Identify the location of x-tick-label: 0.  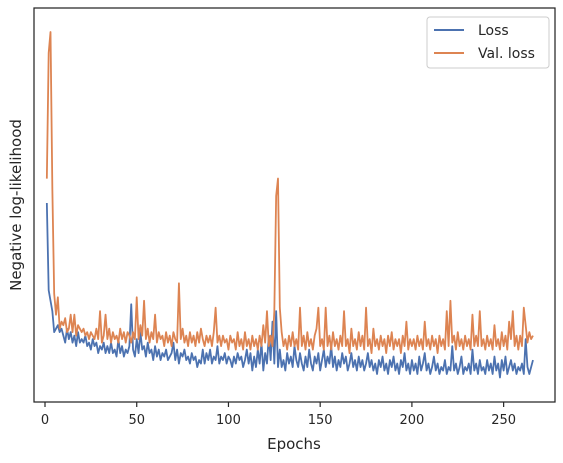
(45, 420).